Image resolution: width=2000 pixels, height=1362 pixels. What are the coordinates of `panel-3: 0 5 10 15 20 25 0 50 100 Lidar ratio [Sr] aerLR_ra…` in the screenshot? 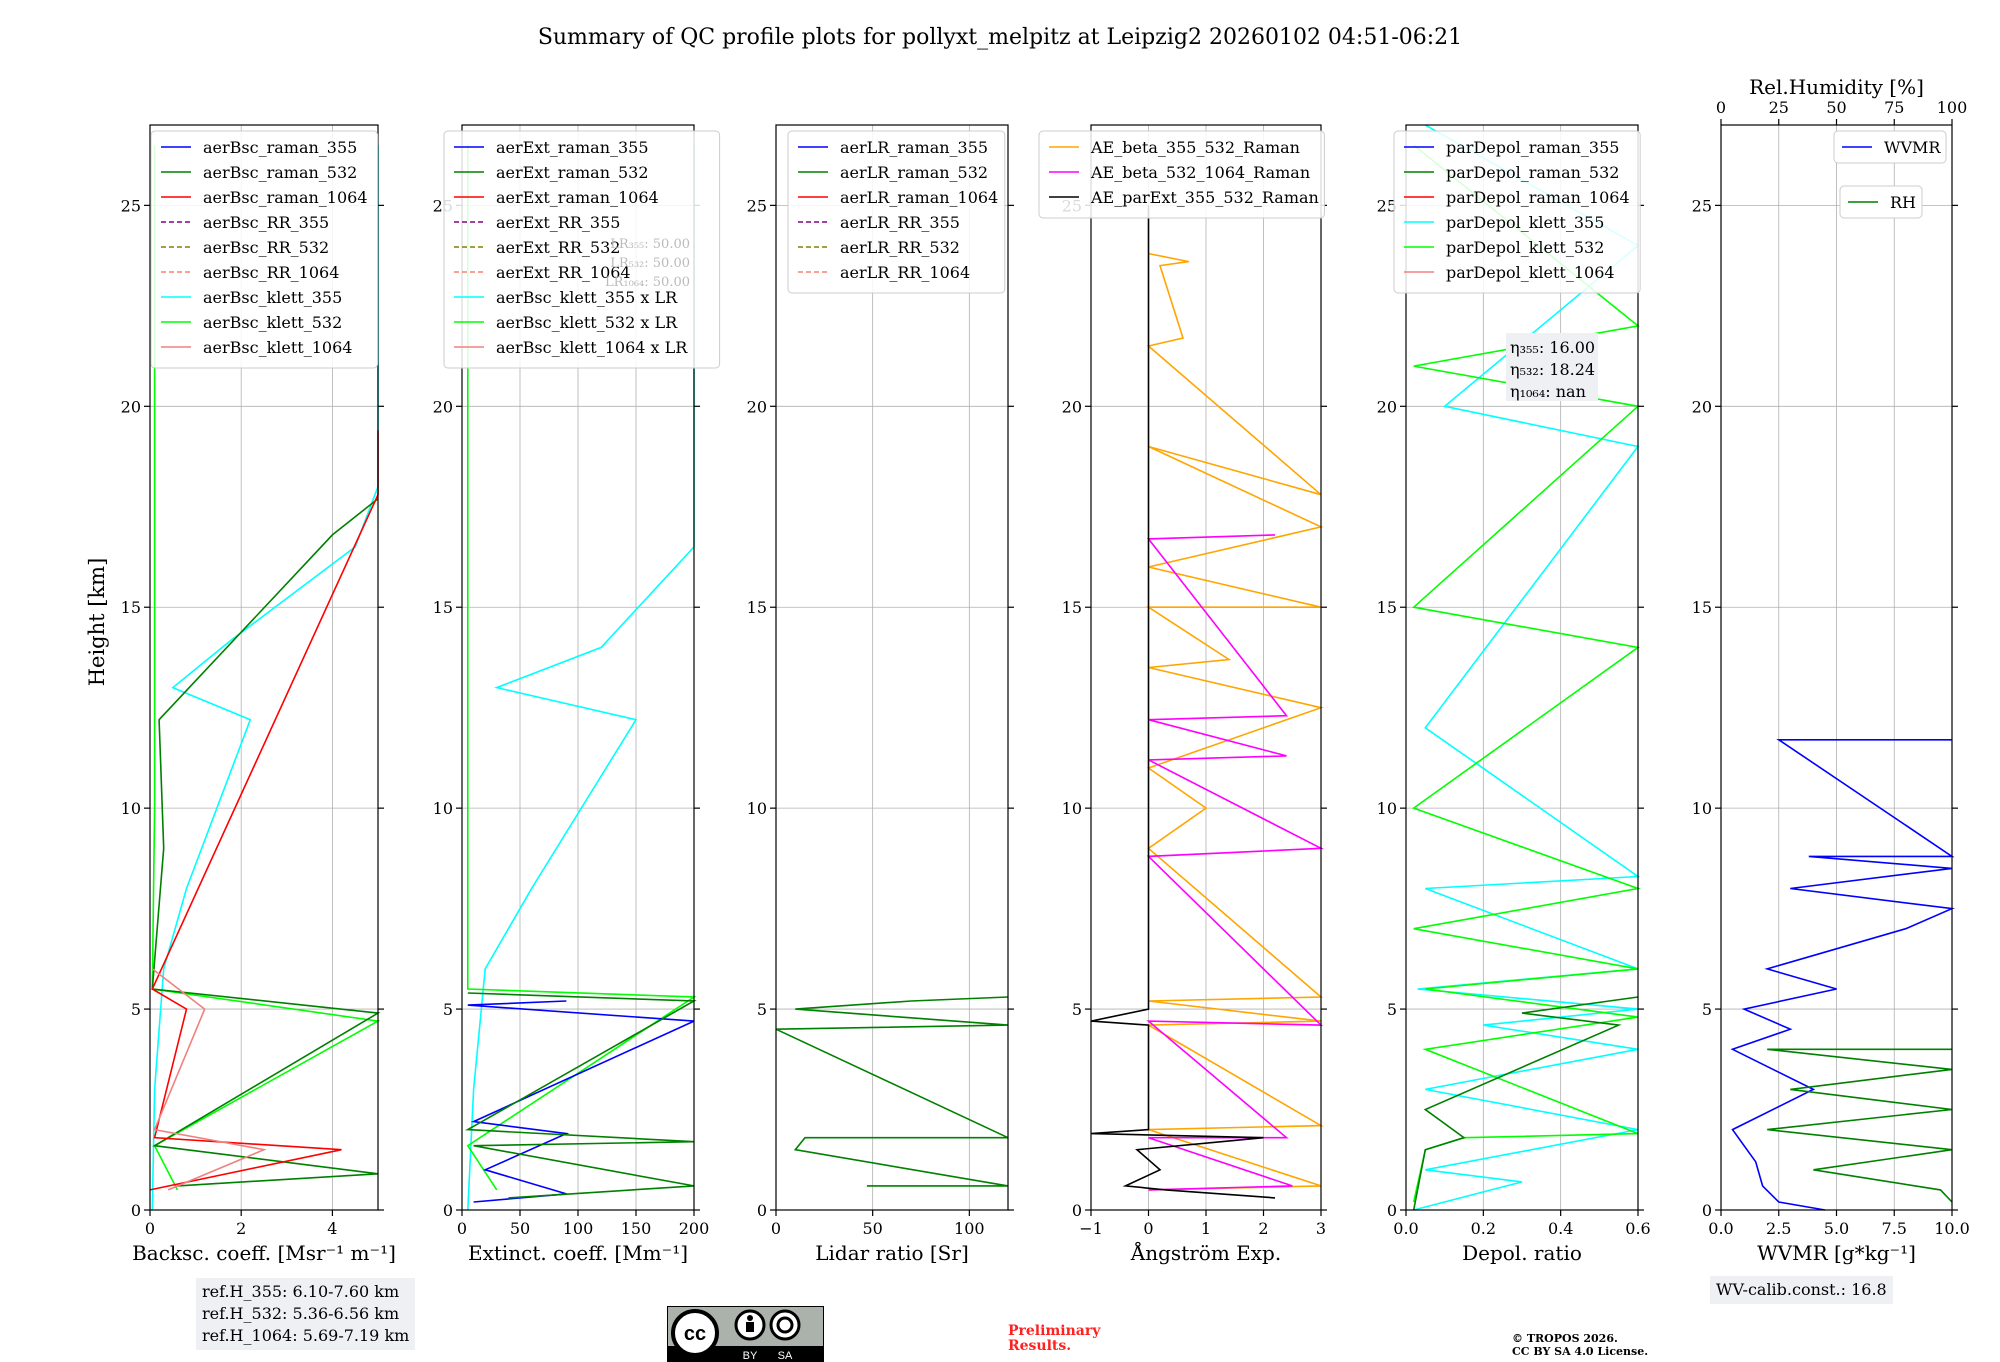 It's located at (880, 694).